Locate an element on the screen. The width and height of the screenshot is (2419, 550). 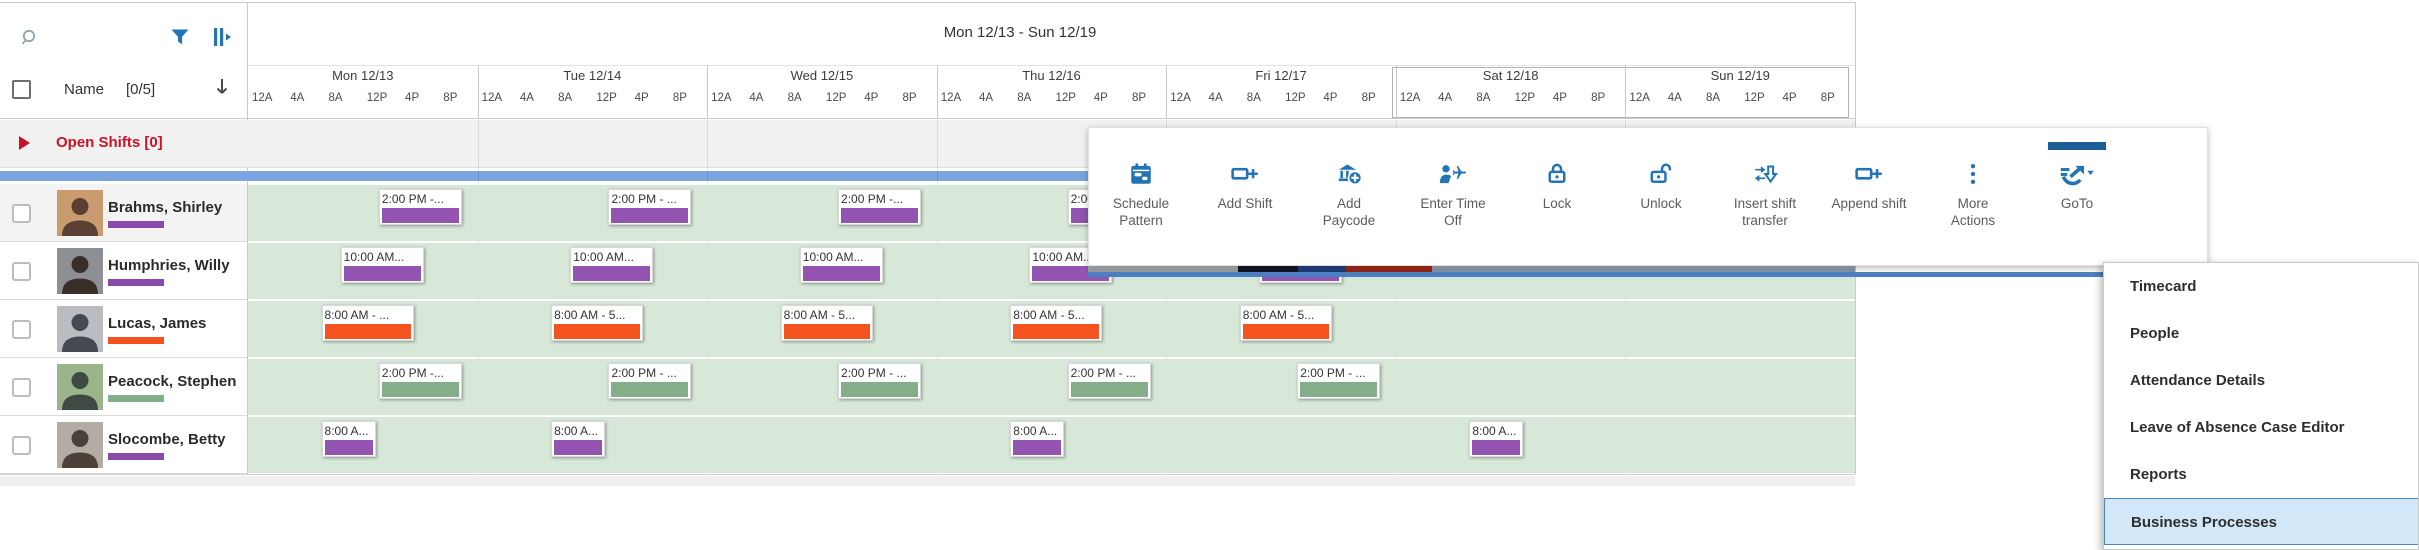
date-band-border is located at coordinates (1051, 65).